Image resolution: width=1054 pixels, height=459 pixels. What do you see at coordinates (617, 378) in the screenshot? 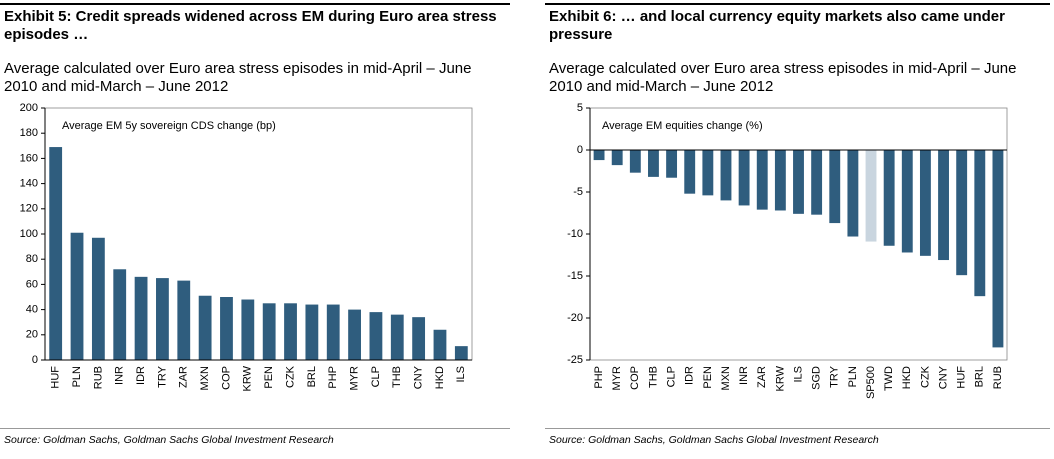
I see `x-tick-label: MYR` at bounding box center [617, 378].